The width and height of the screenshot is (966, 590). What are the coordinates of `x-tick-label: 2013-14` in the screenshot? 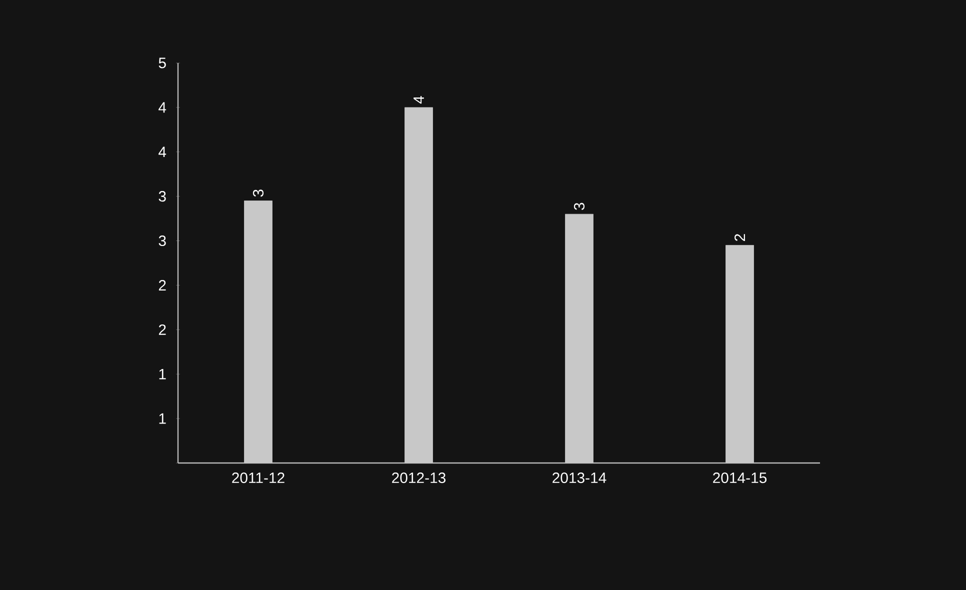 It's located at (579, 478).